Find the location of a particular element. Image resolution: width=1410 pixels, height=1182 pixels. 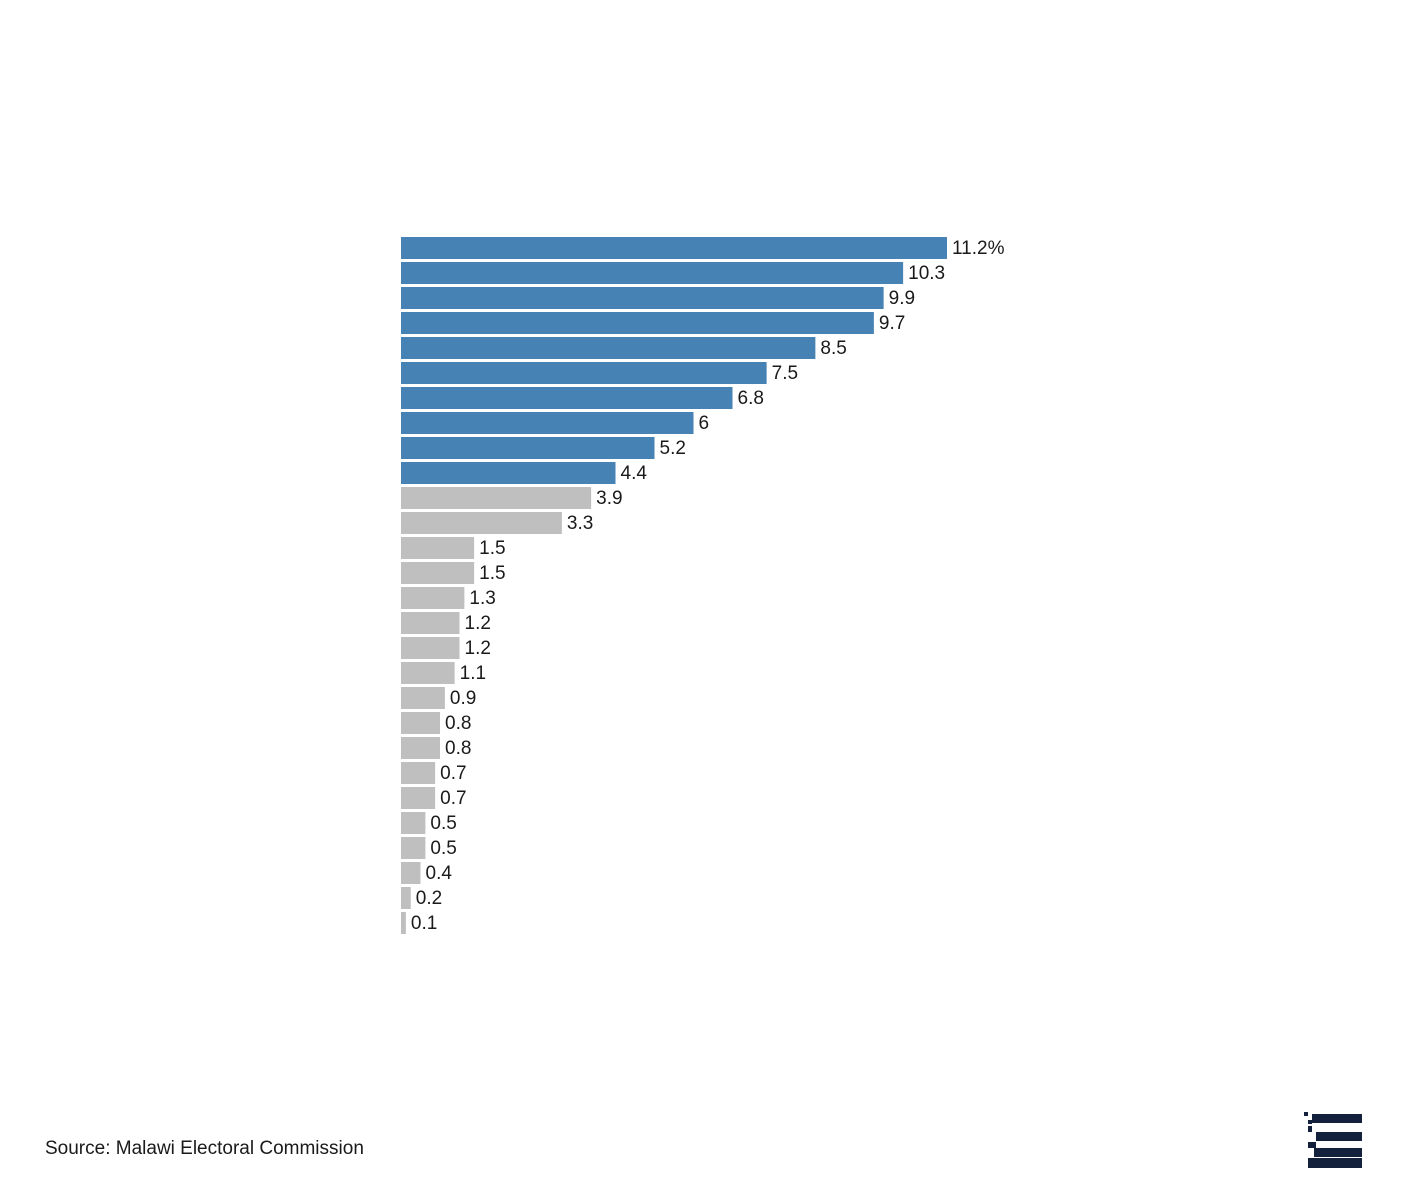

bar-value-label-11: 3.9 is located at coordinates (609, 498).